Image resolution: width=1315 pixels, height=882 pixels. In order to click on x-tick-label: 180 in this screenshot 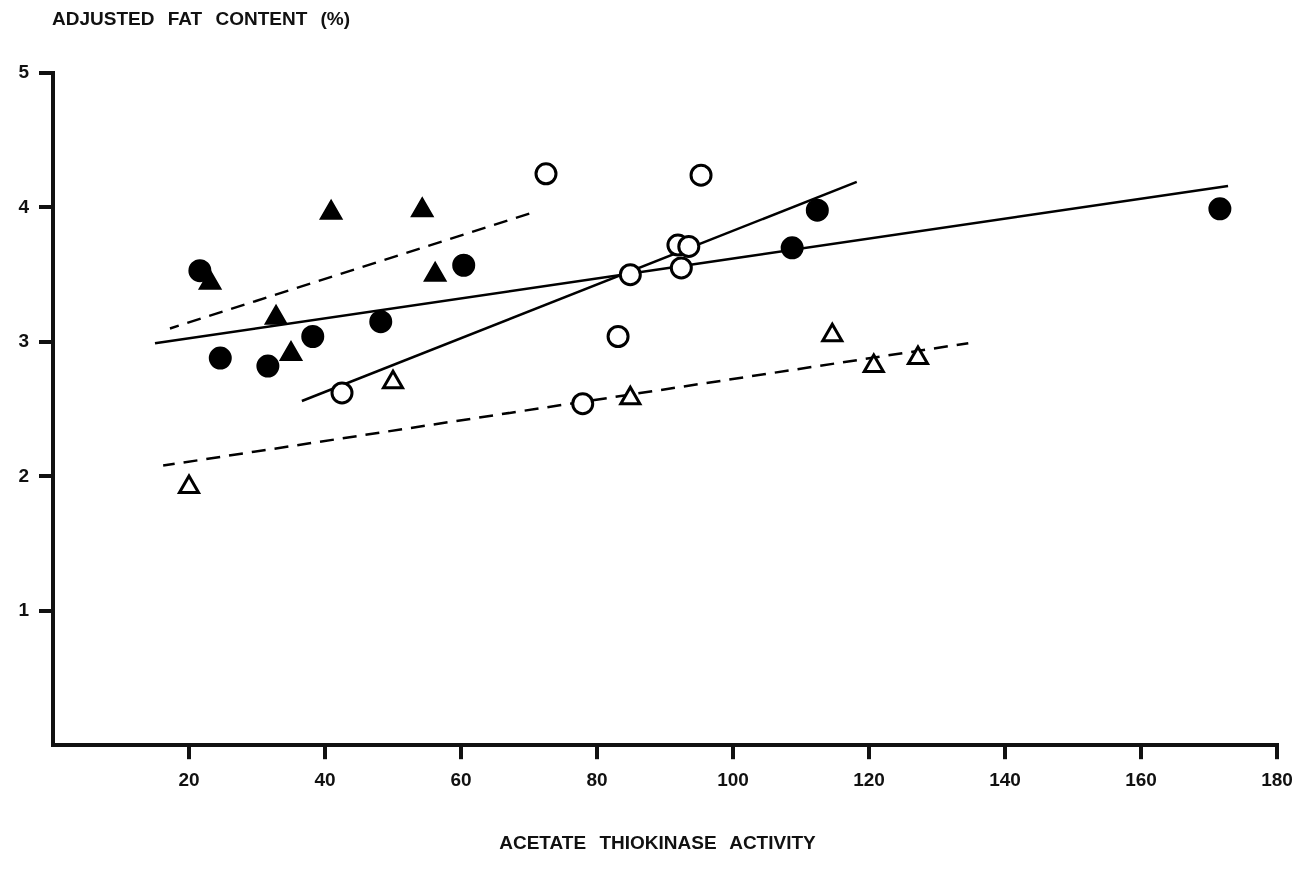, I will do `click(1277, 779)`.